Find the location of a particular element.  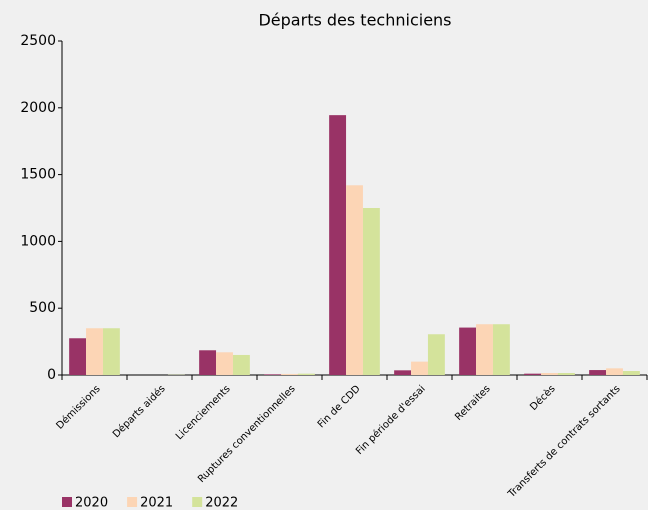

x-tick-label: Licenciements is located at coordinates (203, 412).